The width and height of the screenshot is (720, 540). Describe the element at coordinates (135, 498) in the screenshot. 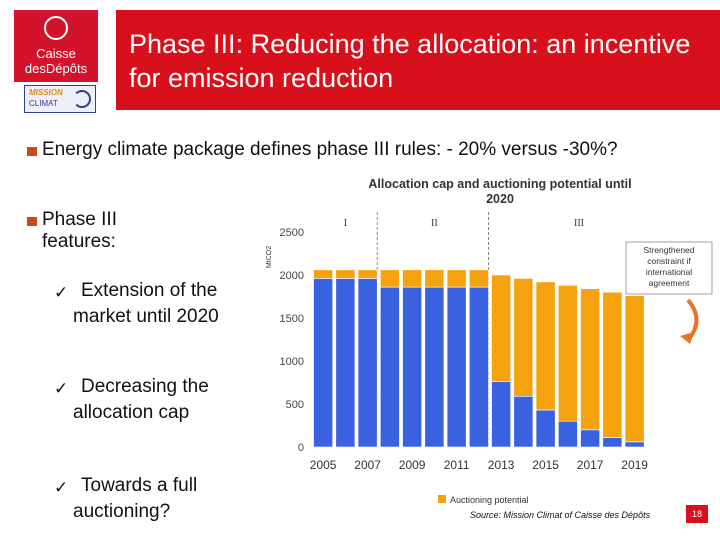

I see `sub-bullet-text: Towards a full auctioning?` at that location.